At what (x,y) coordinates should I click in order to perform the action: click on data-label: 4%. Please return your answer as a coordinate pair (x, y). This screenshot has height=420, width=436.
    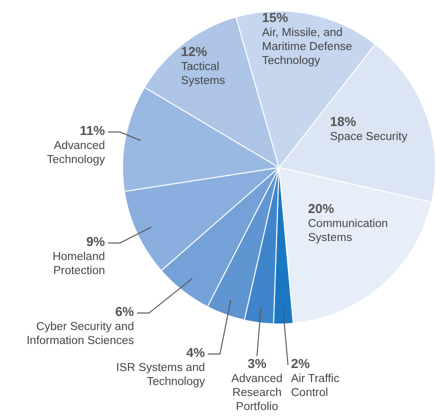
    Looking at the image, I should click on (196, 352).